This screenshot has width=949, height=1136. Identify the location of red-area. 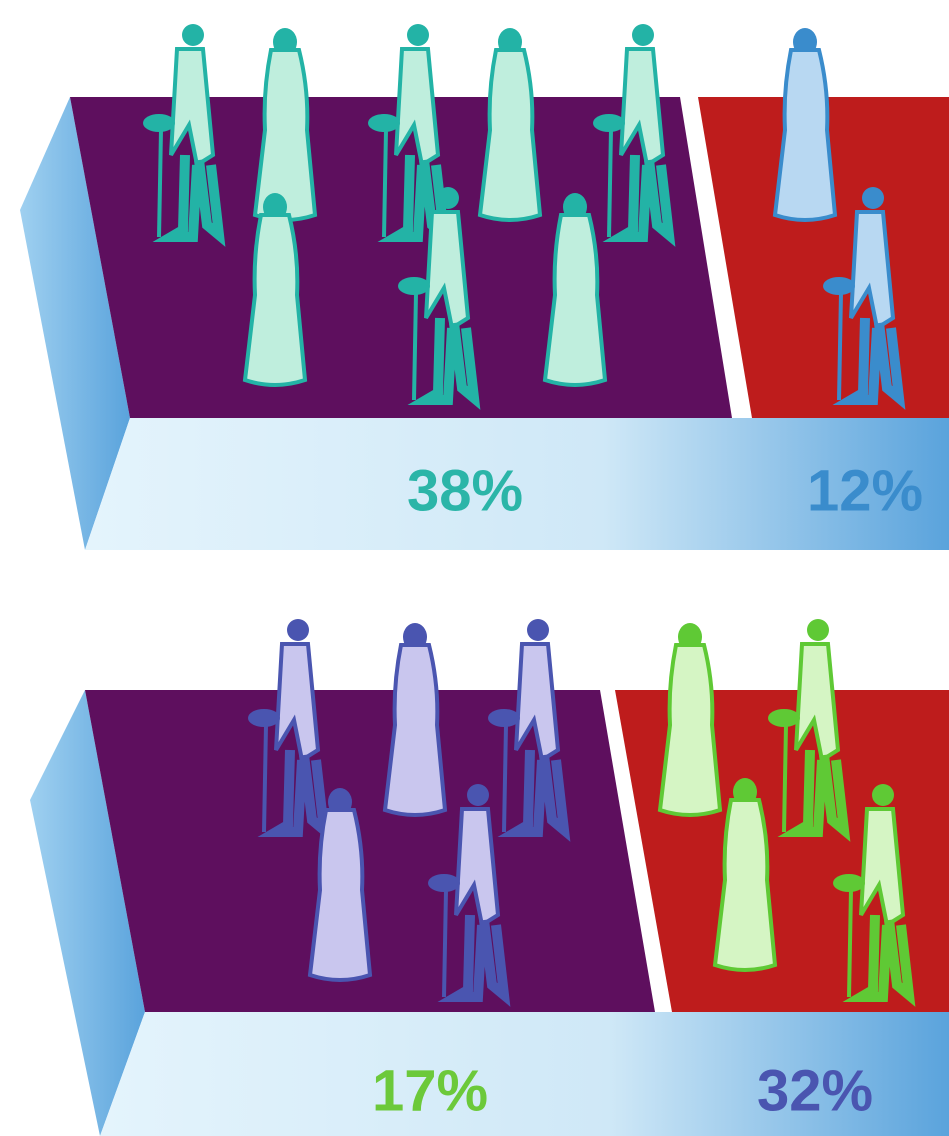
(823, 257).